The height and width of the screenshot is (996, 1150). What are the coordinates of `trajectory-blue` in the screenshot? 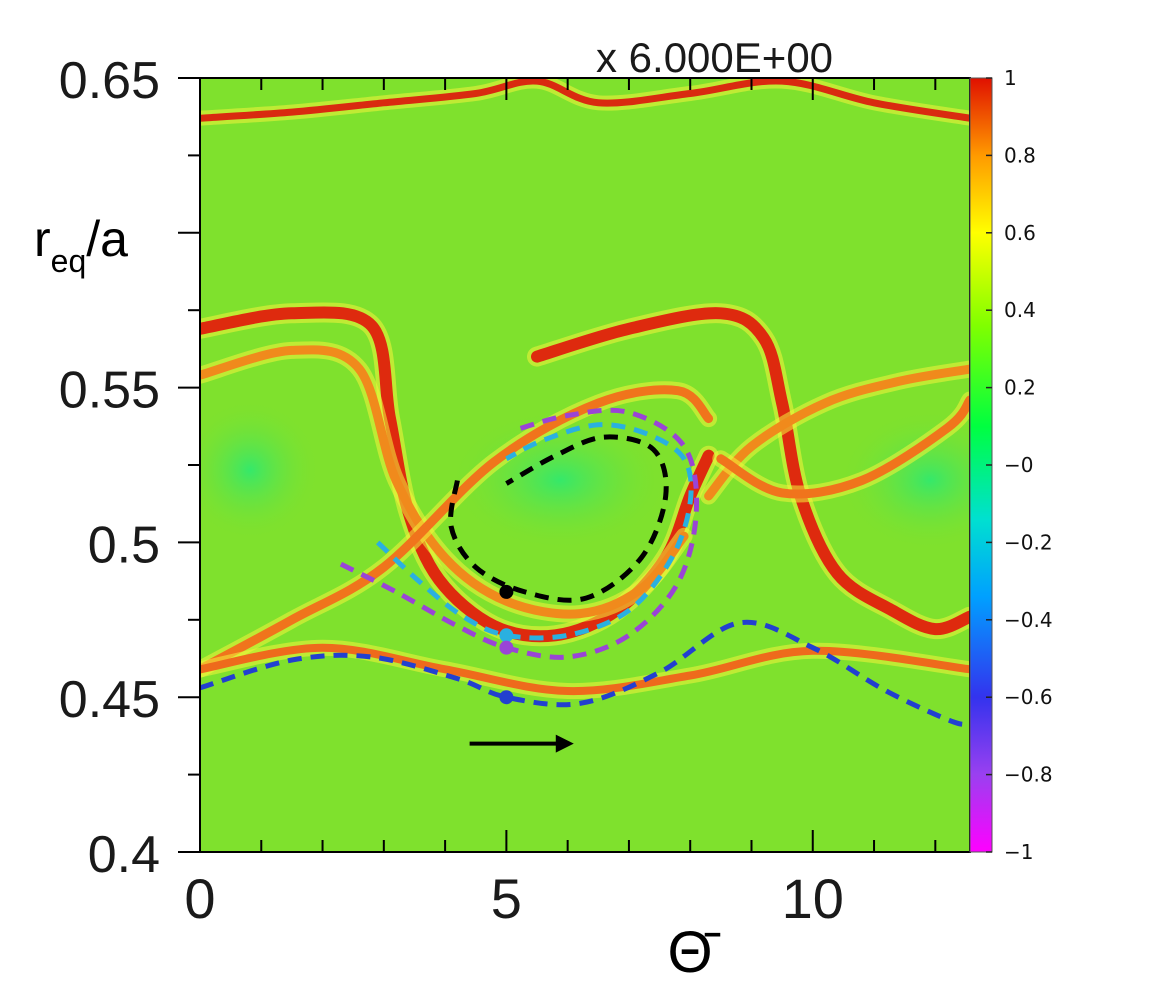 It's located at (585, 673).